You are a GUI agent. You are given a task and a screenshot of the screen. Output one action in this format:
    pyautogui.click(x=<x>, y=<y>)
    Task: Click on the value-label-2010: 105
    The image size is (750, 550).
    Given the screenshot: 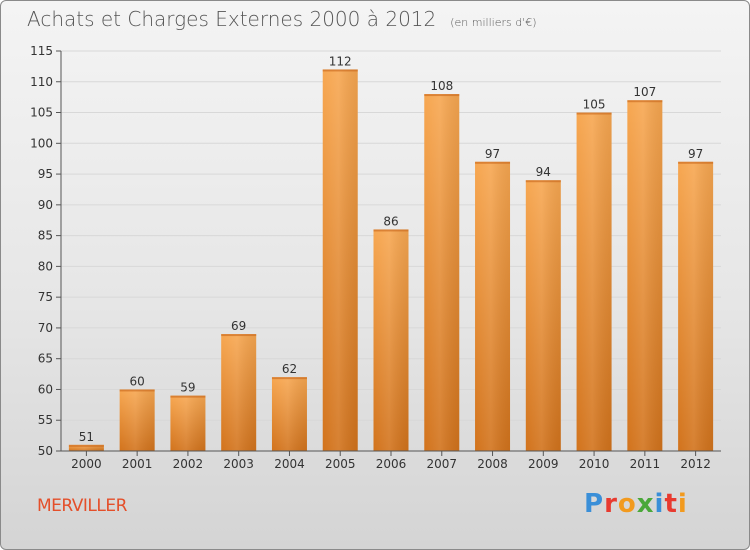 What is the action you would take?
    pyautogui.click(x=594, y=105)
    